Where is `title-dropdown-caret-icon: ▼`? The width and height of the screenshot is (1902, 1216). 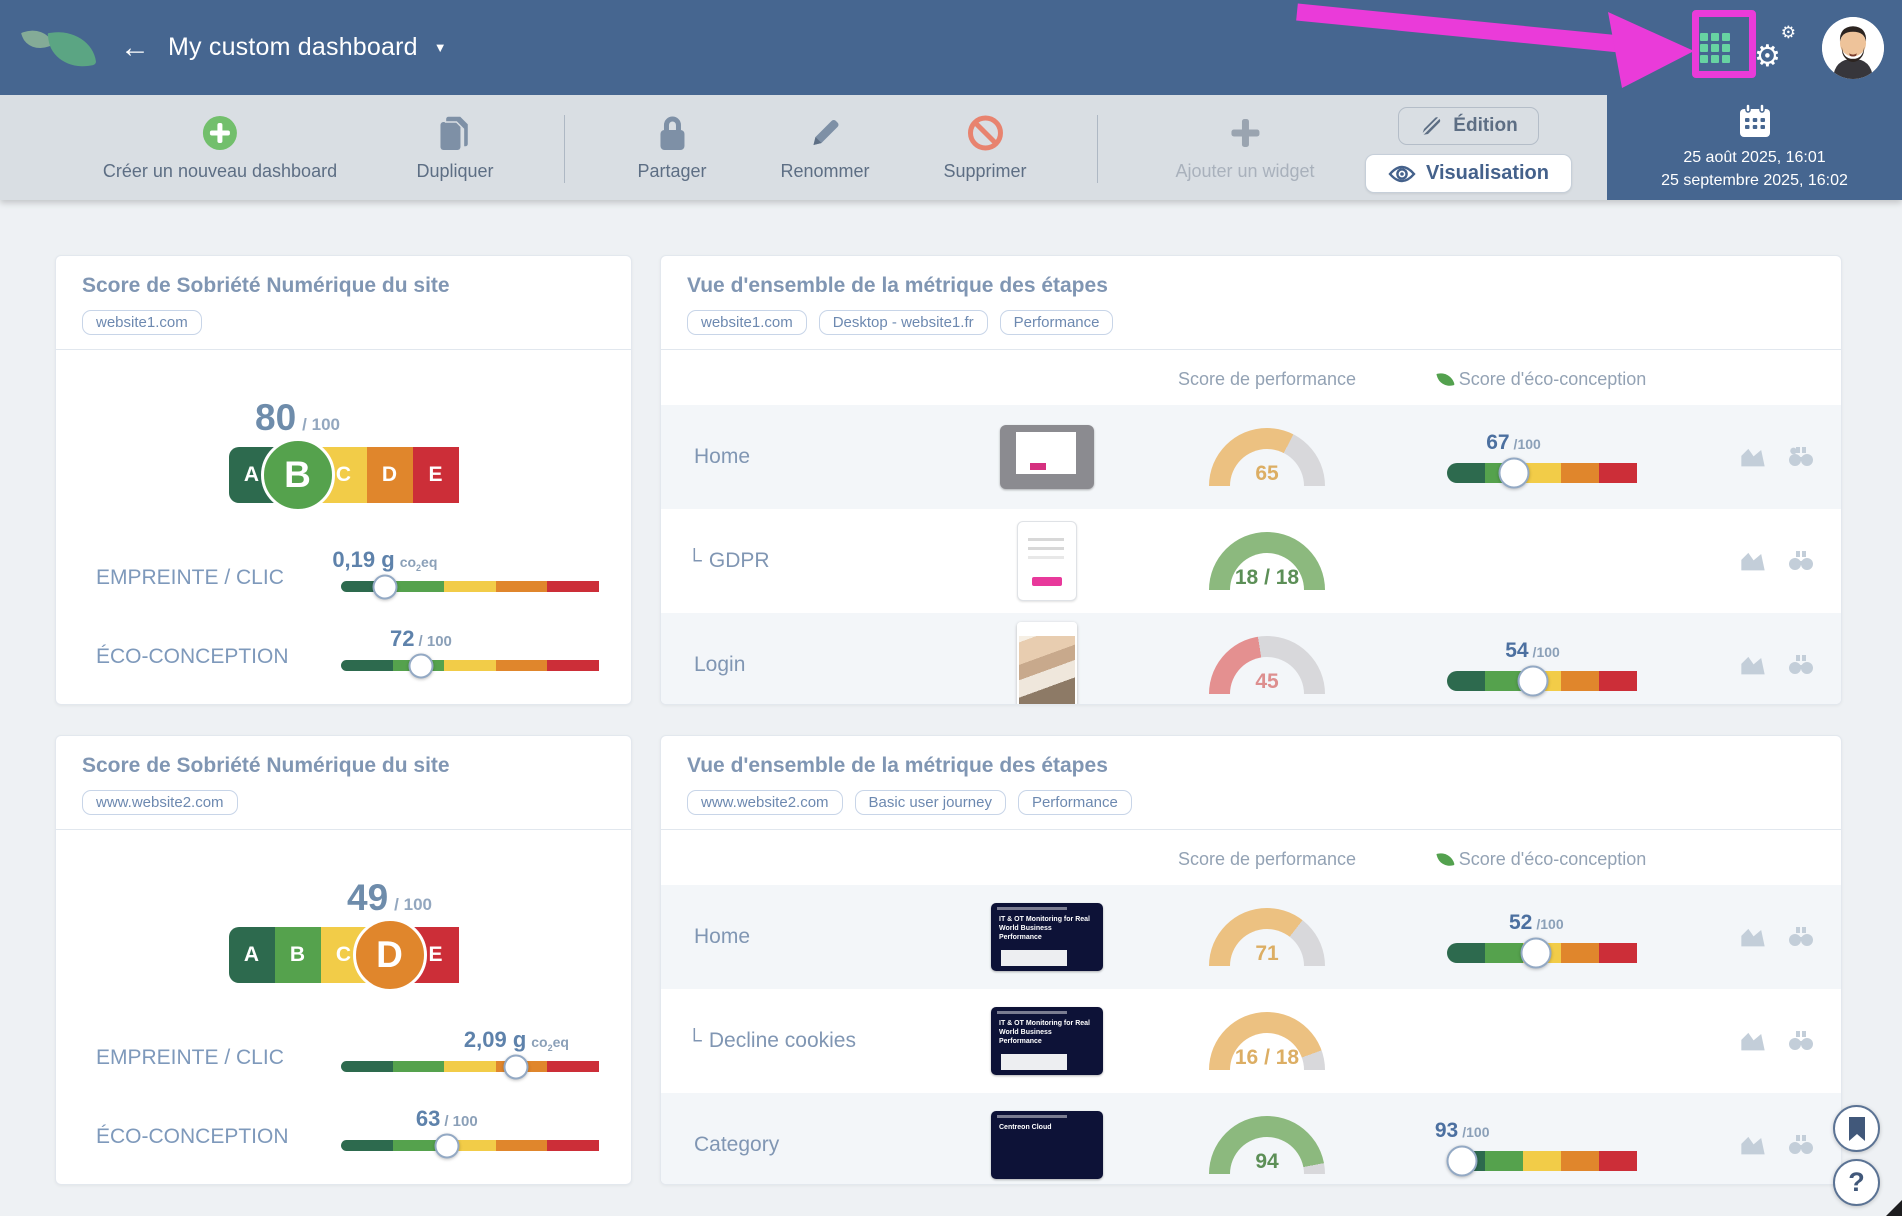
title-dropdown-caret-icon: ▼ is located at coordinates (440, 47).